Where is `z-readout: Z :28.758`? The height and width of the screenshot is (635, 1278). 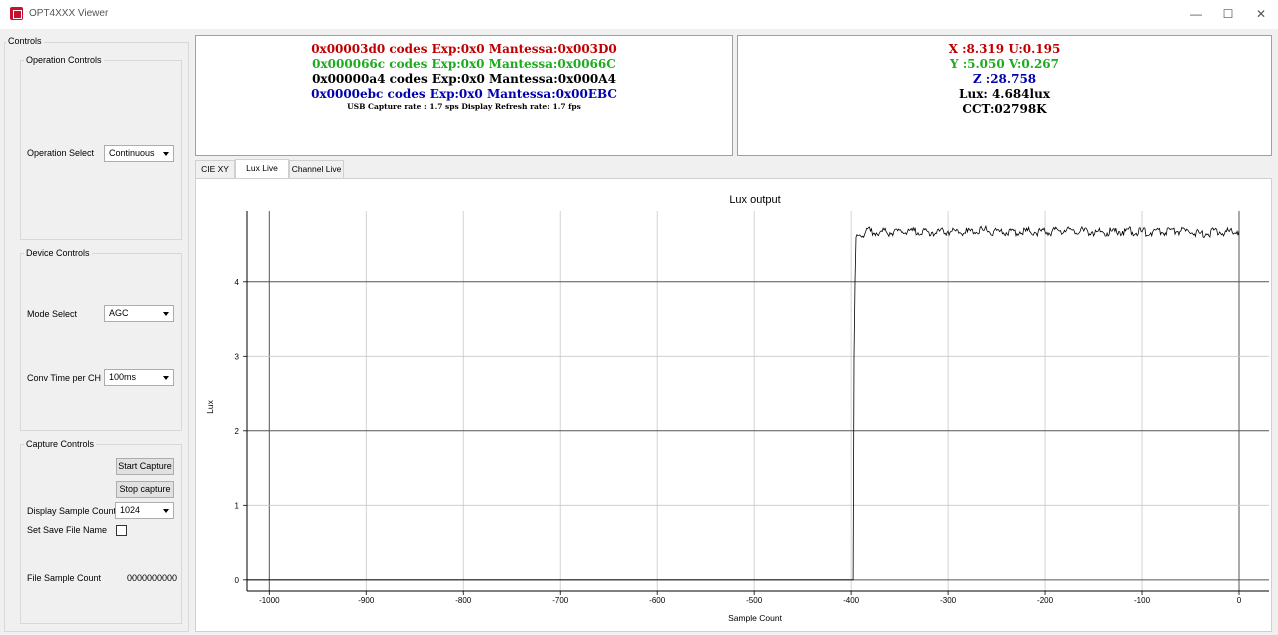
z-readout: Z :28.758 is located at coordinates (1004, 79).